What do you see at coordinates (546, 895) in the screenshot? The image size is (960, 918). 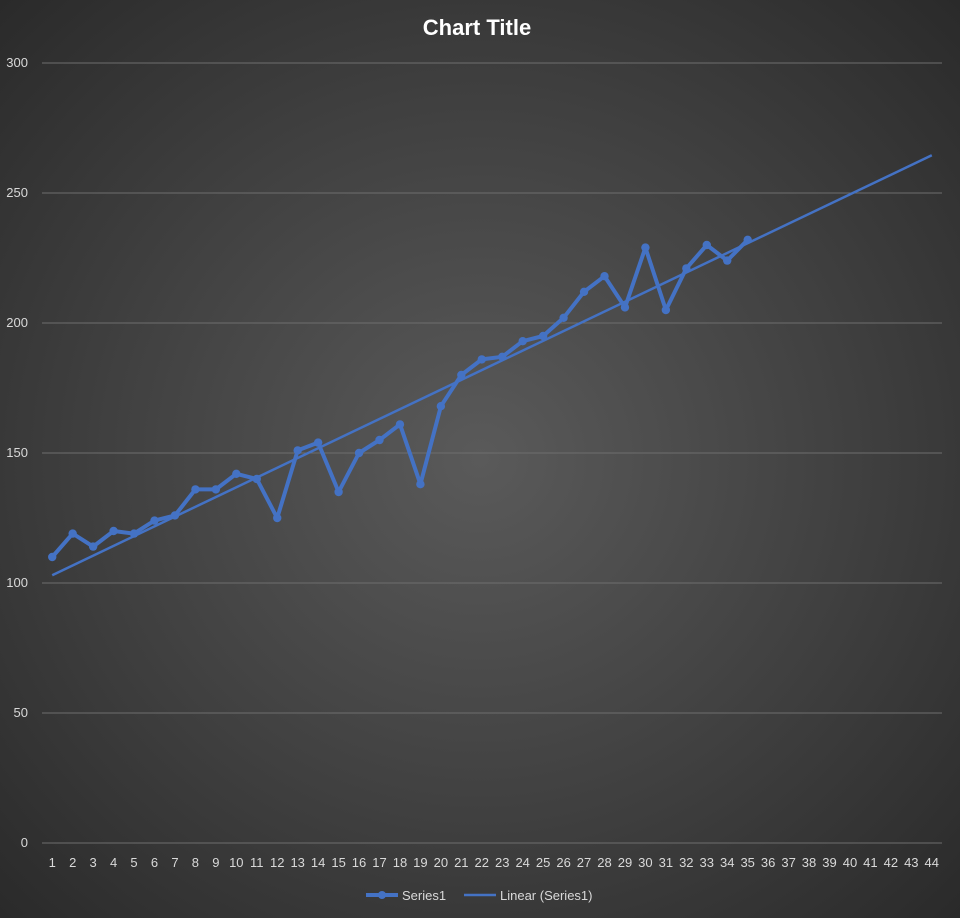 I see `legend-label: Linear (Series1)` at bounding box center [546, 895].